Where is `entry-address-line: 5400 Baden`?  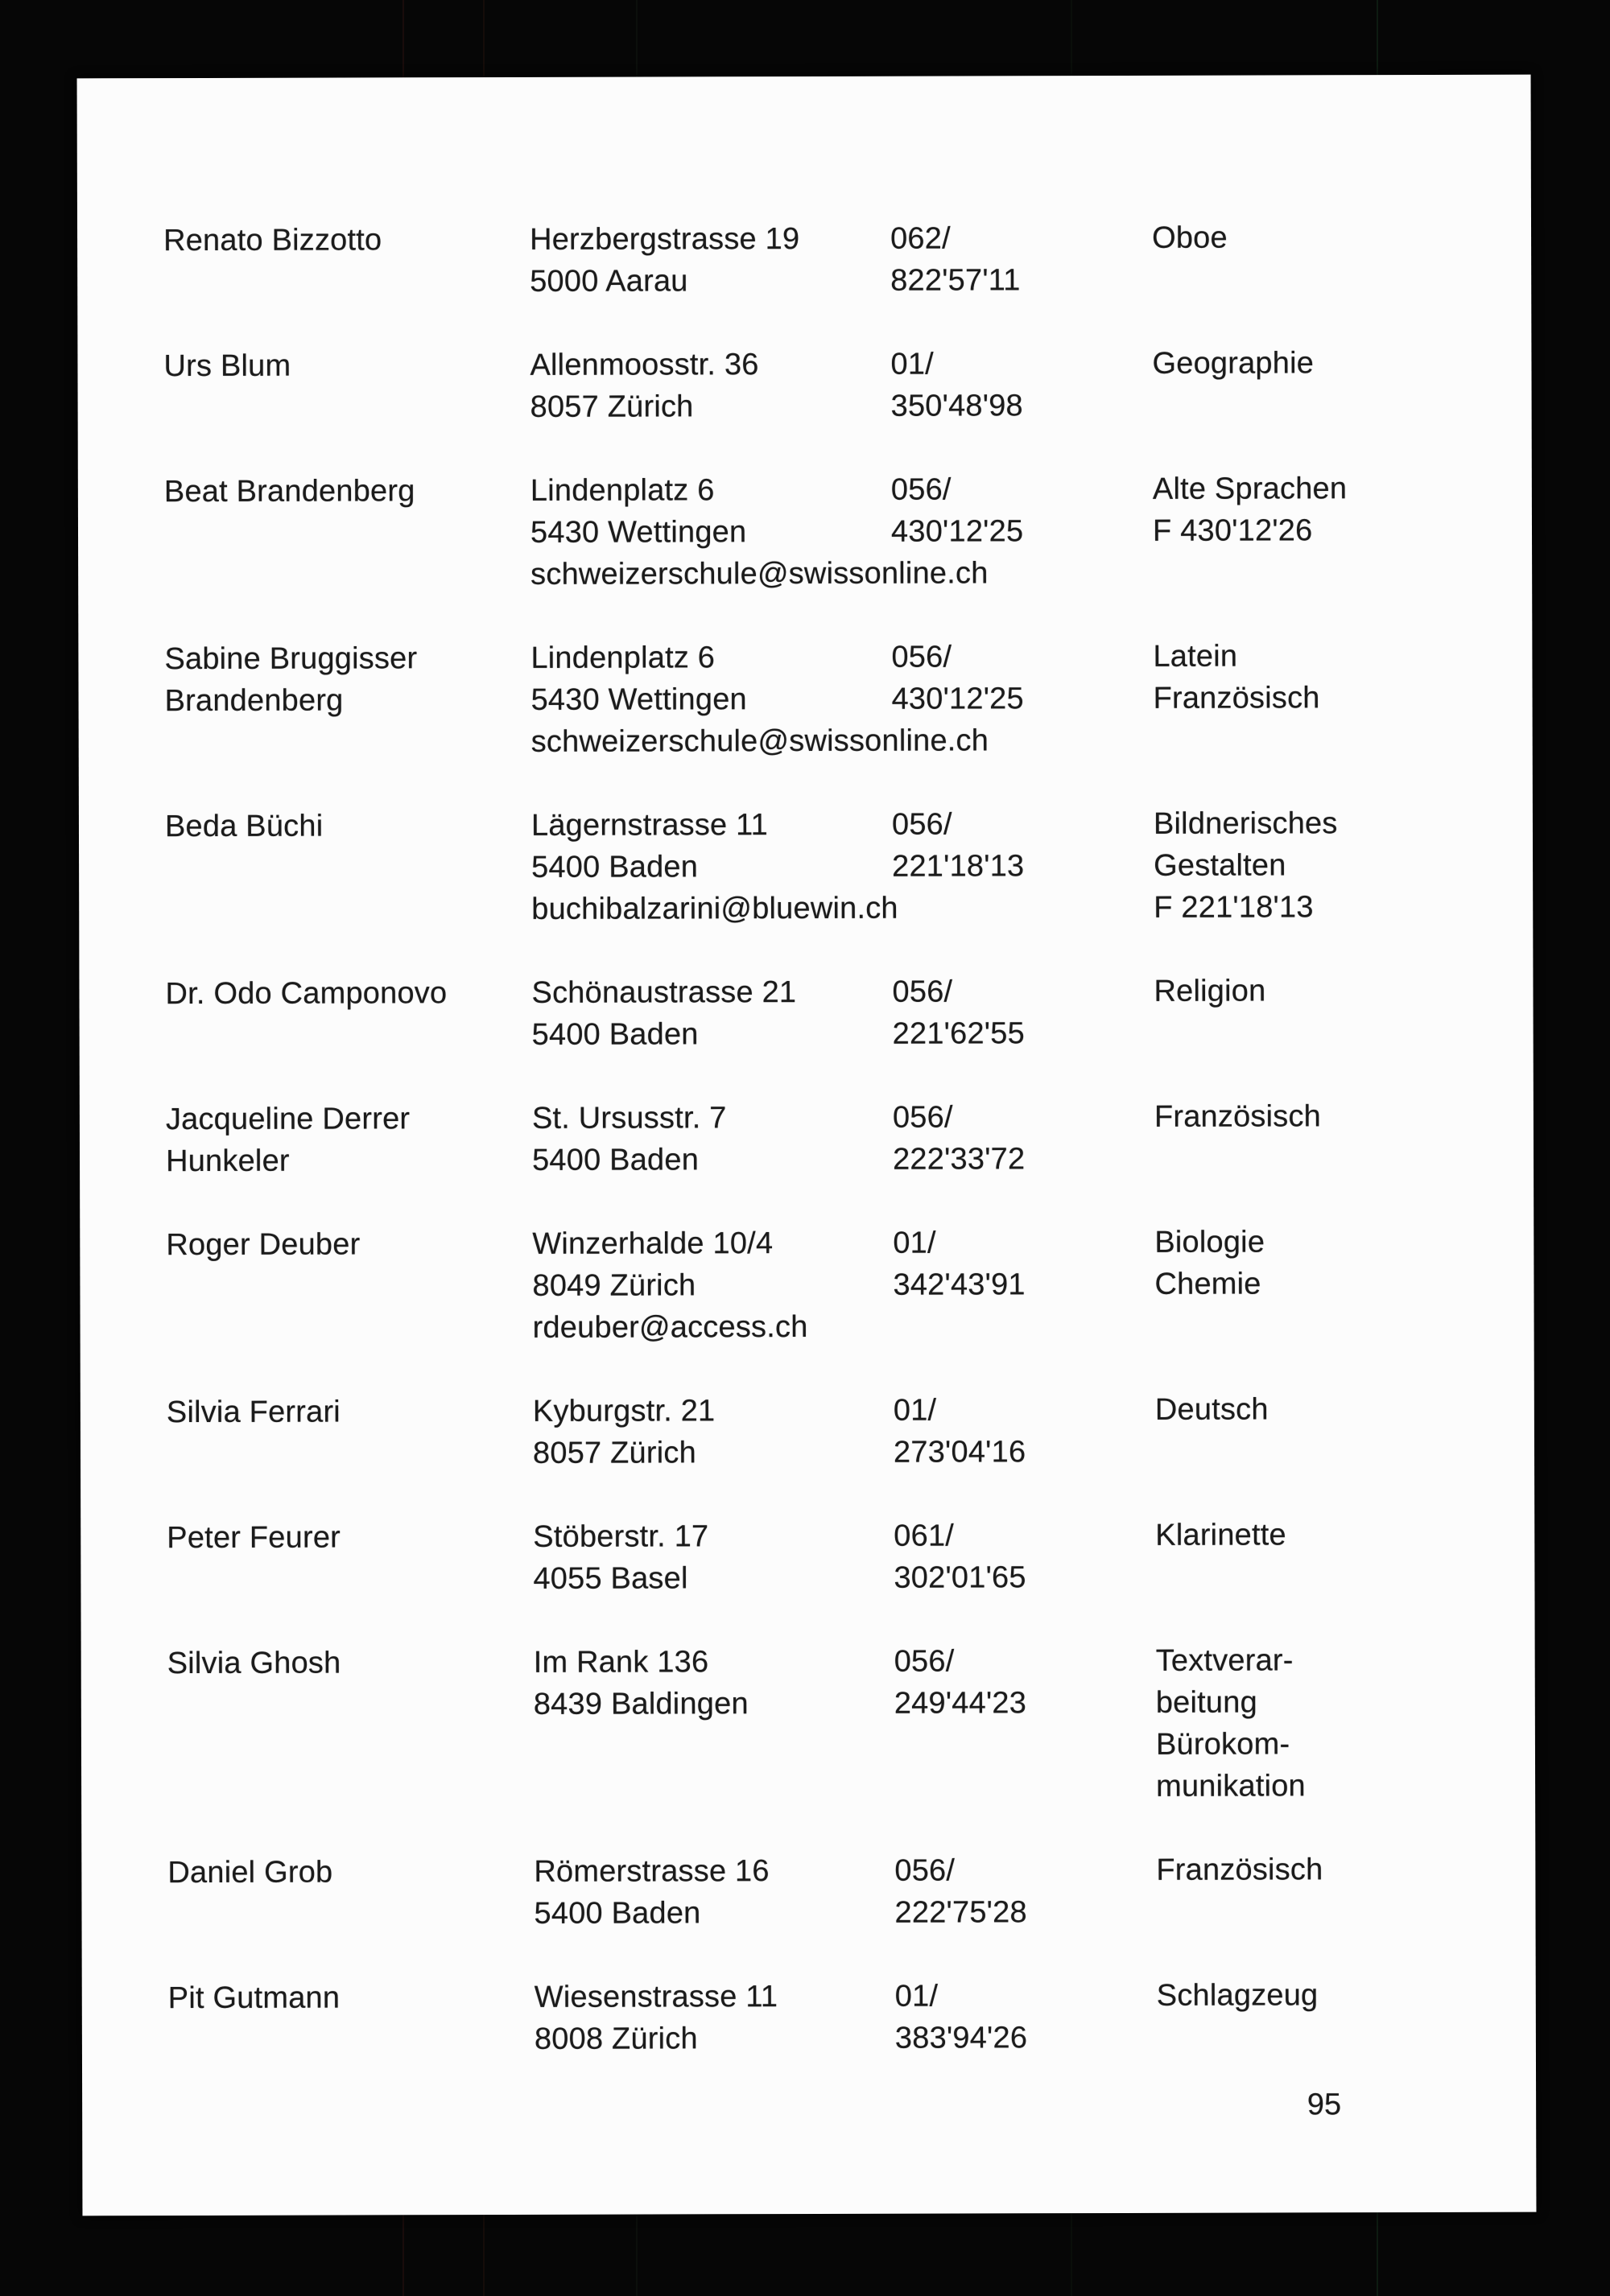 entry-address-line: 5400 Baden is located at coordinates (615, 1034).